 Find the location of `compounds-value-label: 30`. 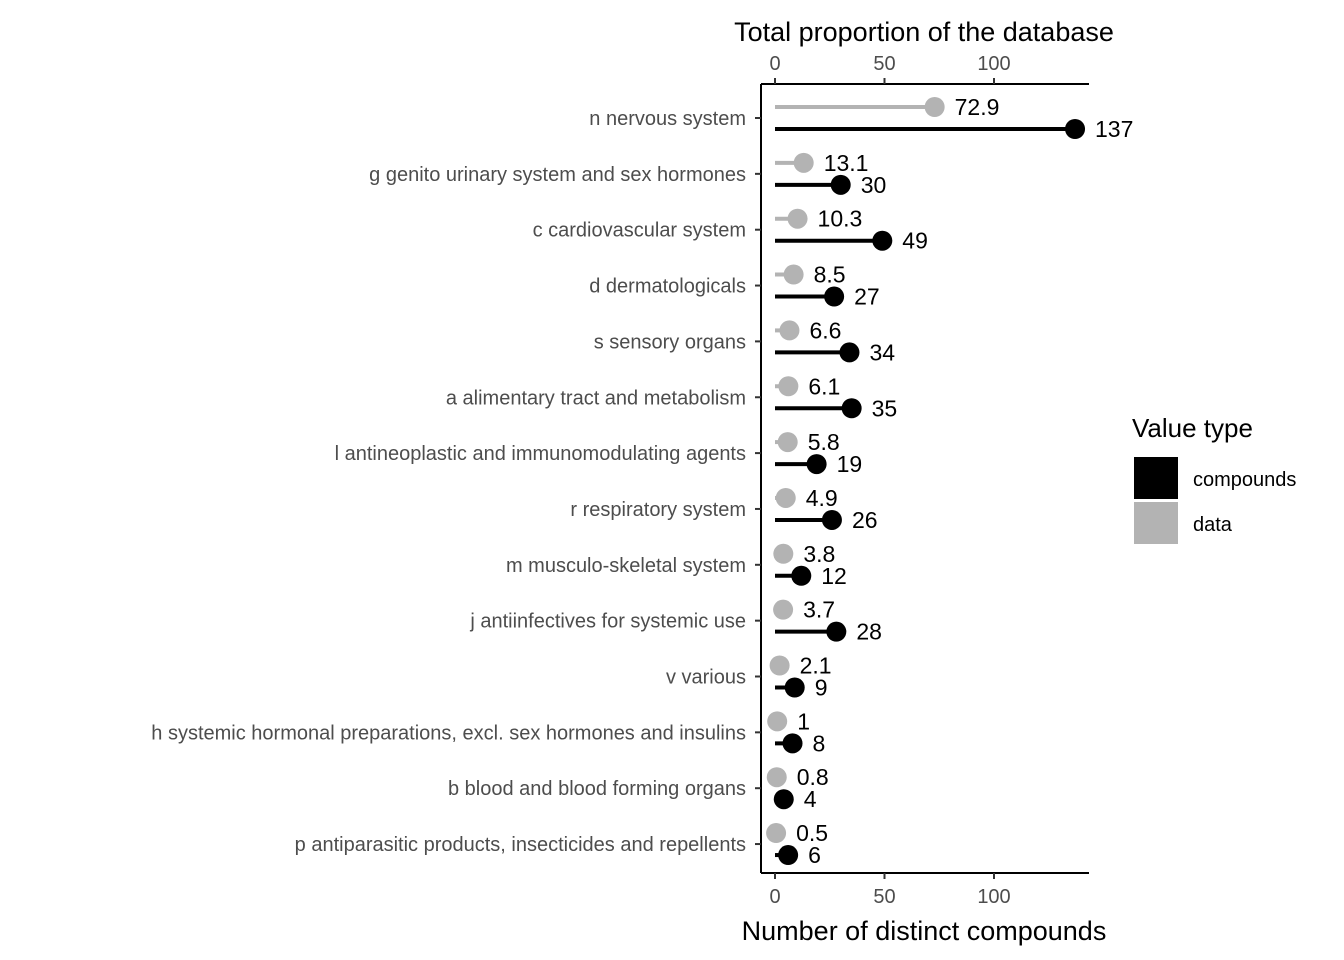

compounds-value-label: 30 is located at coordinates (874, 185).